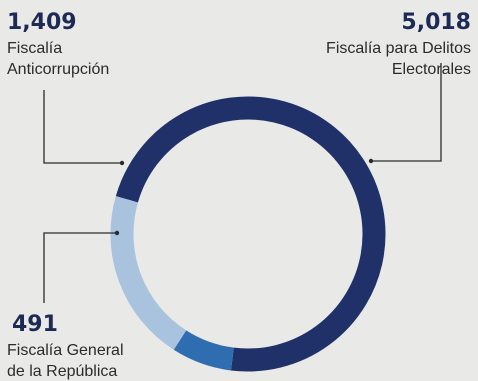 The width and height of the screenshot is (478, 381). Describe the element at coordinates (34, 48) in the screenshot. I see `category-label-anticorrupcion: Fiscalía` at that location.